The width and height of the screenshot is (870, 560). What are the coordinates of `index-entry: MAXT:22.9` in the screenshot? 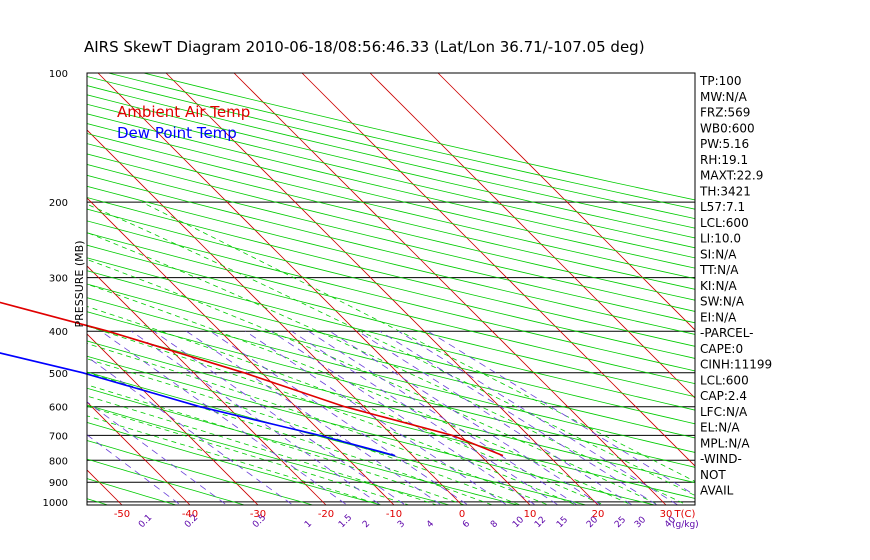 It's located at (731, 176).